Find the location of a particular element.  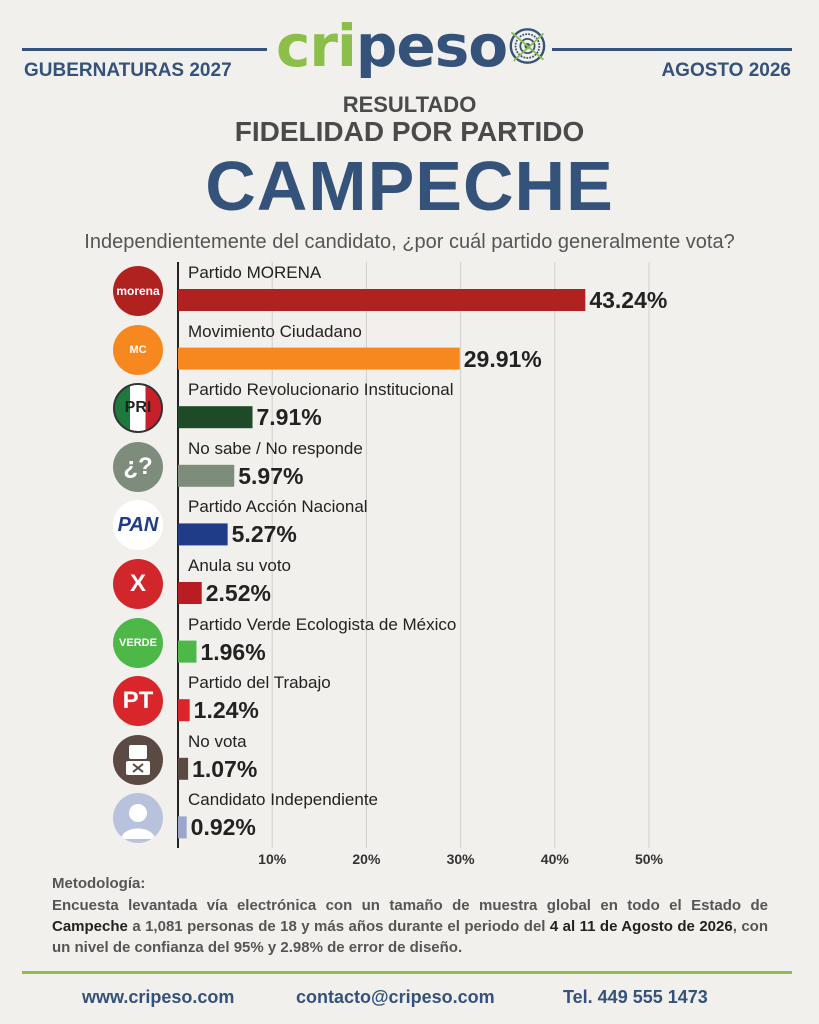

verde-icon: VERDE is located at coordinates (138, 642).